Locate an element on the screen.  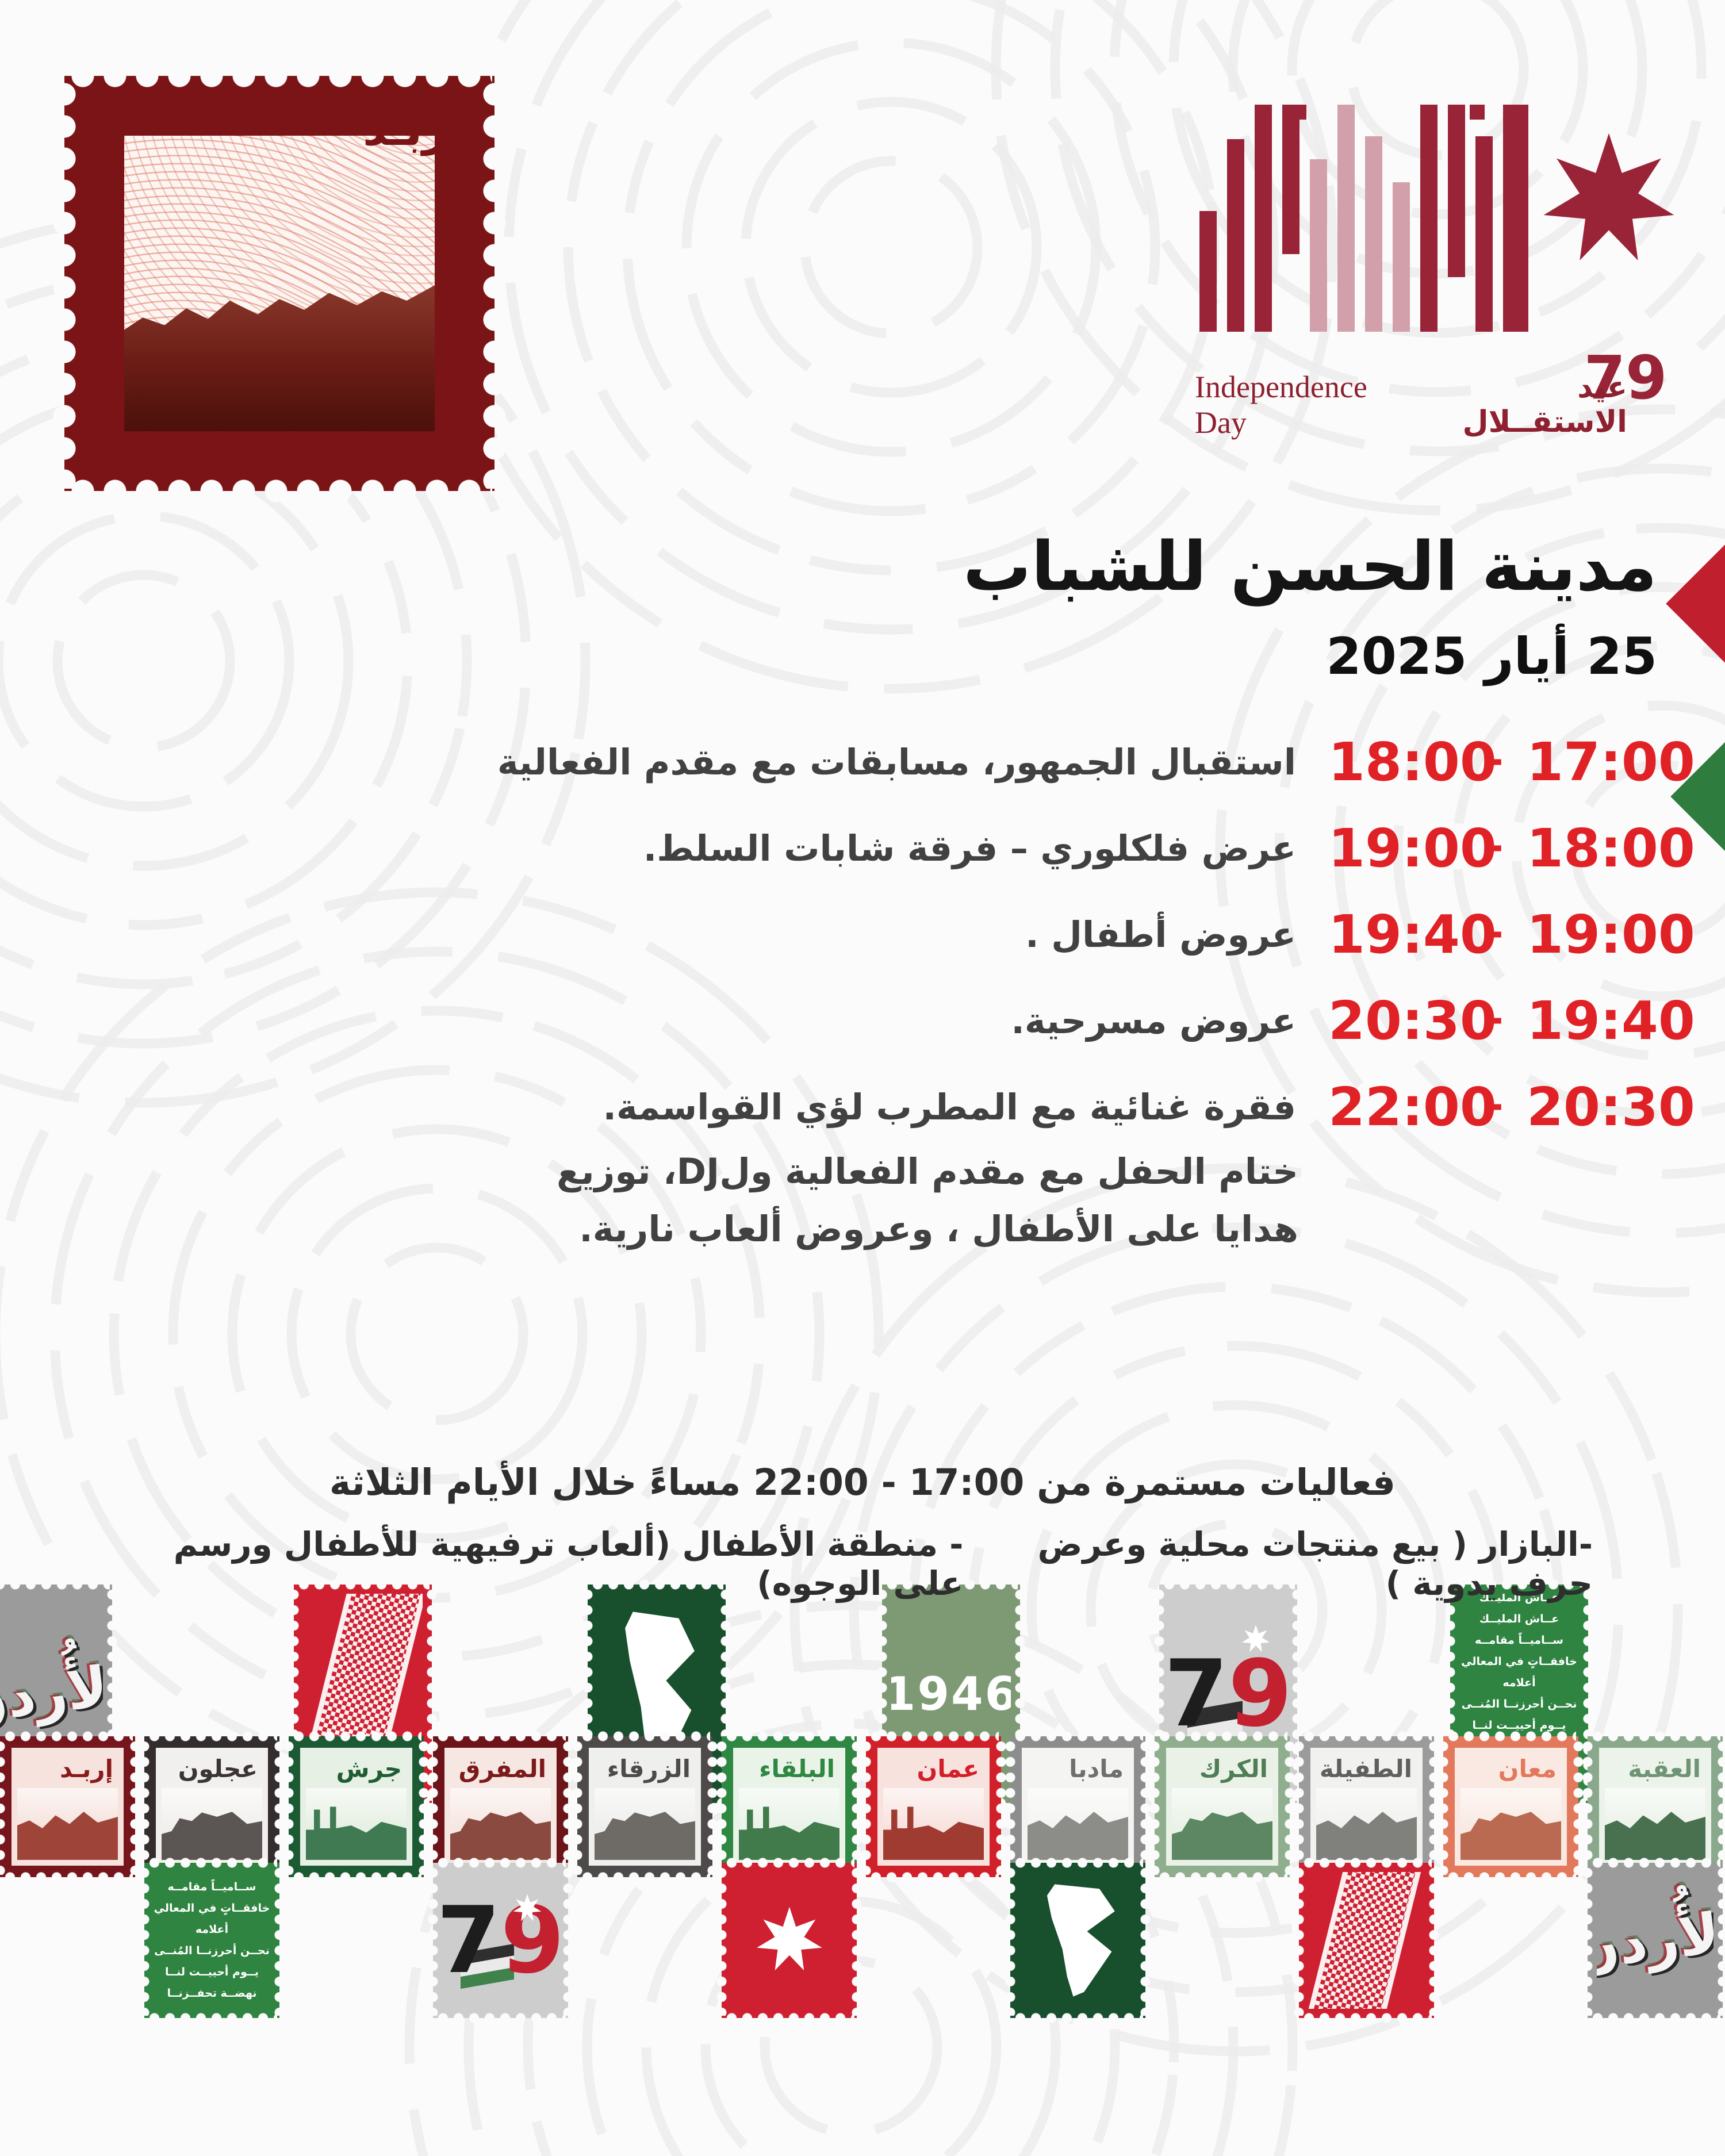
anthem-line: يــوم أحييــت لنــا is located at coordinates (211, 1972).